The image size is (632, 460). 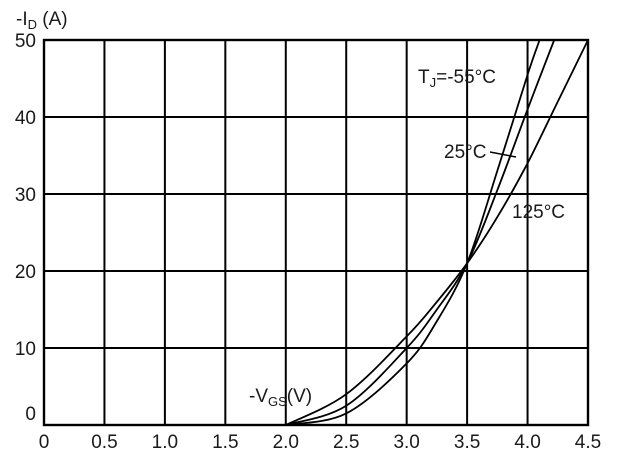 What do you see at coordinates (286, 442) in the screenshot?
I see `x-tick-label: 2.0` at bounding box center [286, 442].